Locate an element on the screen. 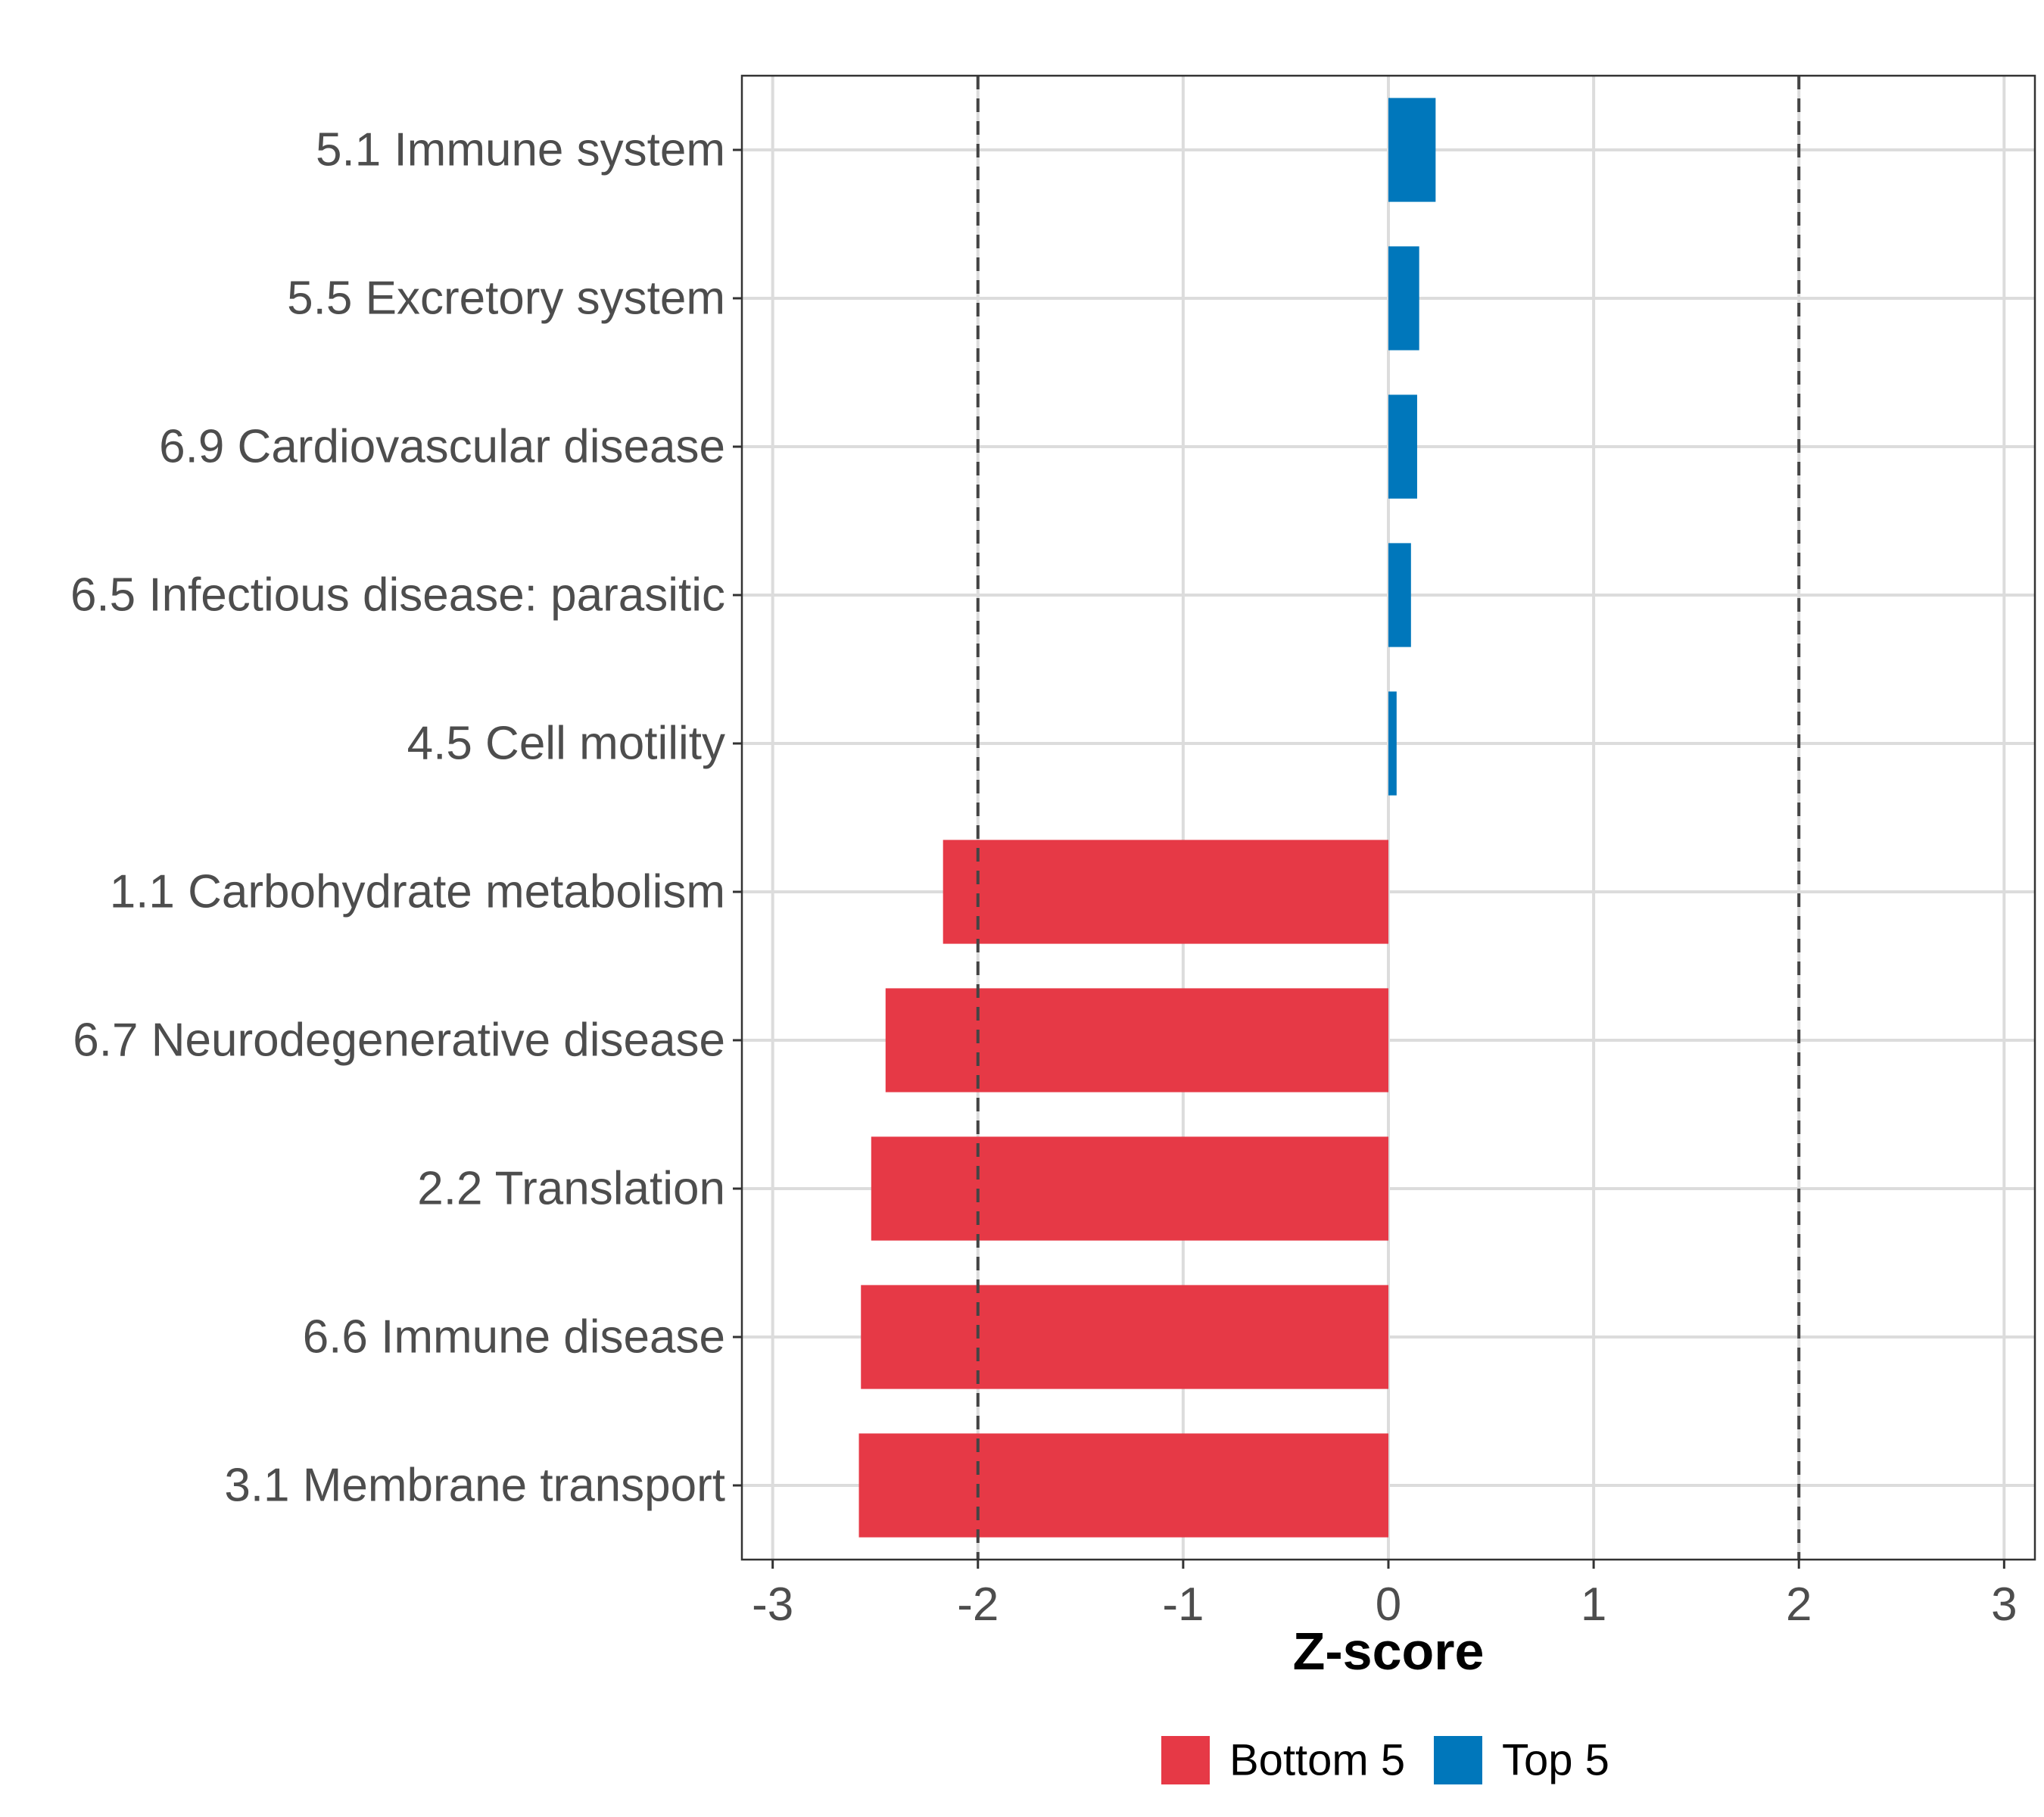  legend-label: Bottom 5 is located at coordinates (1317, 1760).